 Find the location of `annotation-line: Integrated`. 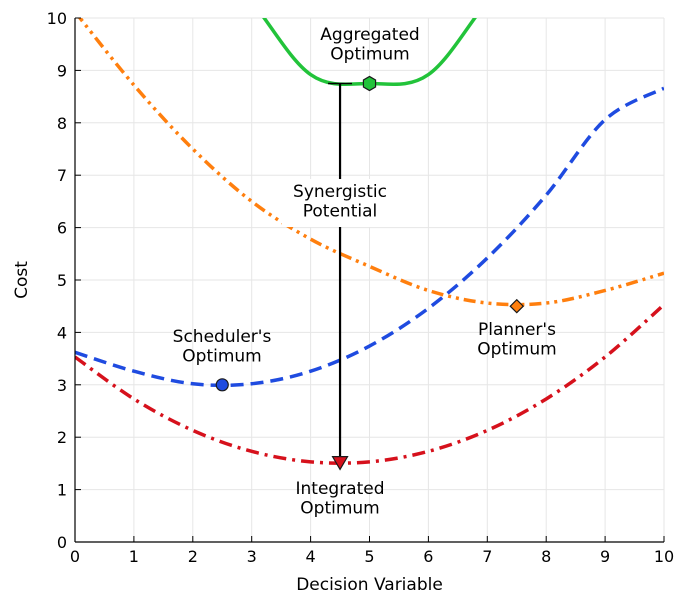

annotation-line: Integrated is located at coordinates (339, 489).